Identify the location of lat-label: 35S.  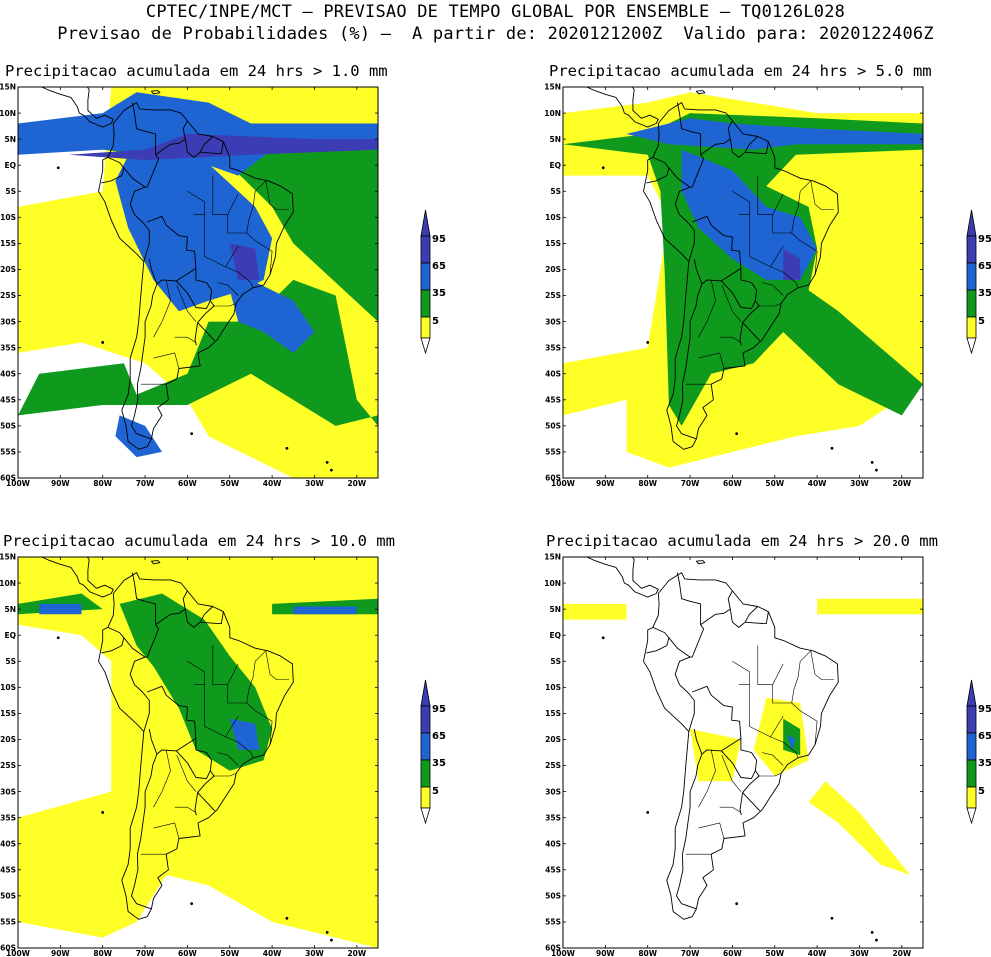
(8, 347).